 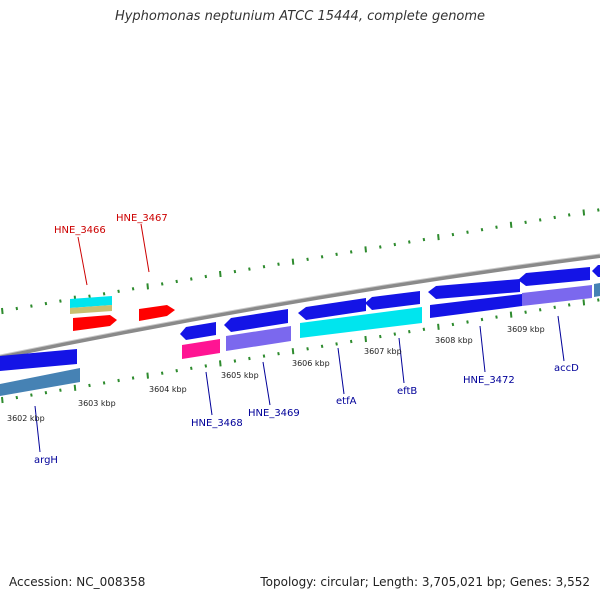 What do you see at coordinates (217, 423) in the screenshot?
I see `gene-label-hne3468: HNE_3468` at bounding box center [217, 423].